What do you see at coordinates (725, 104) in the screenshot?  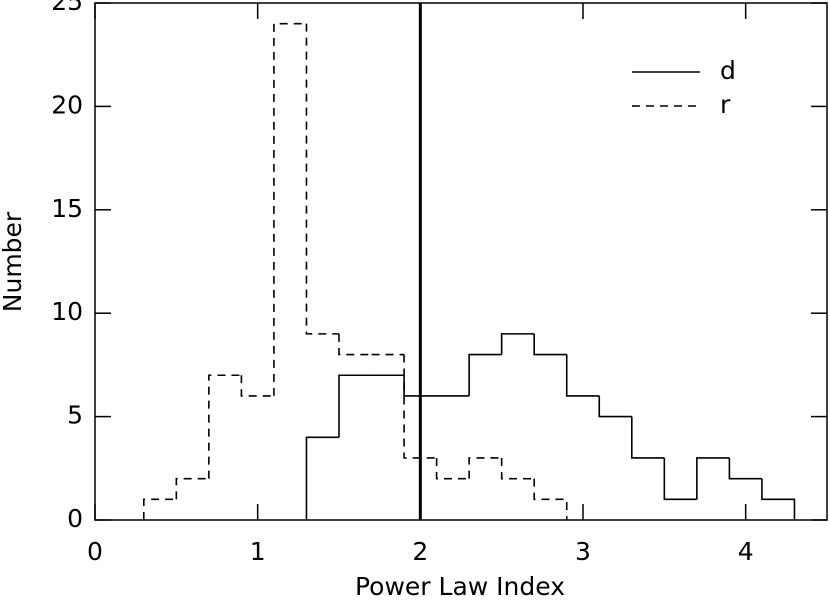 I see `legend-label: r` at bounding box center [725, 104].